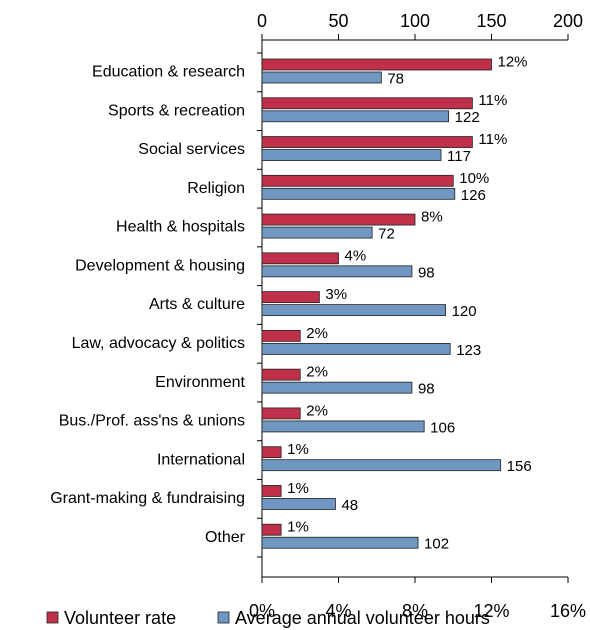 Image resolution: width=590 pixels, height=630 pixels. What do you see at coordinates (262, 21) in the screenshot?
I see `x2-tick-label: 0` at bounding box center [262, 21].